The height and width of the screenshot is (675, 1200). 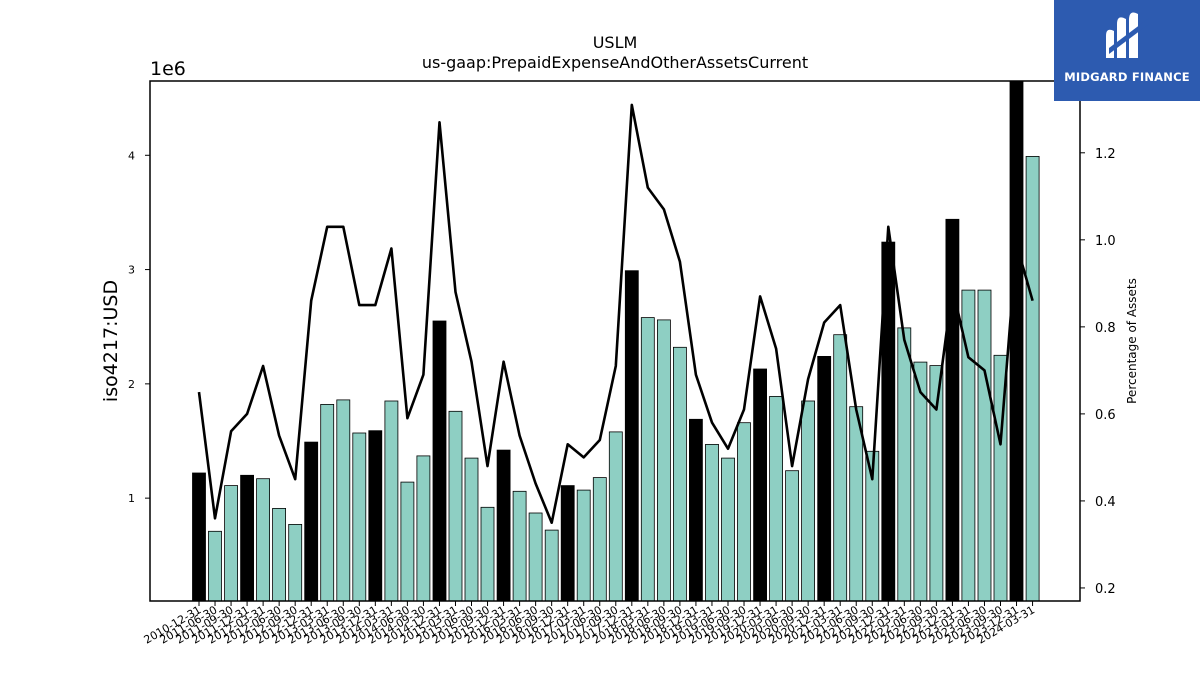 What do you see at coordinates (131, 498) in the screenshot?
I see `y-tick-label: 1` at bounding box center [131, 498].